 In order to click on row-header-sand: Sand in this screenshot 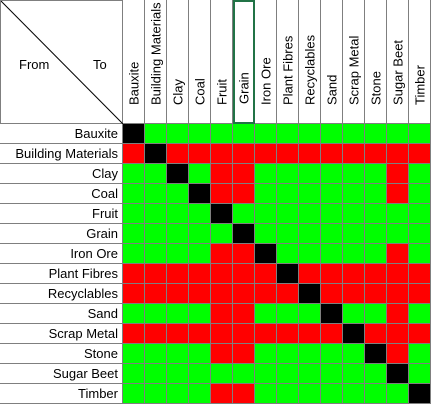, I will do `click(61, 314)`.